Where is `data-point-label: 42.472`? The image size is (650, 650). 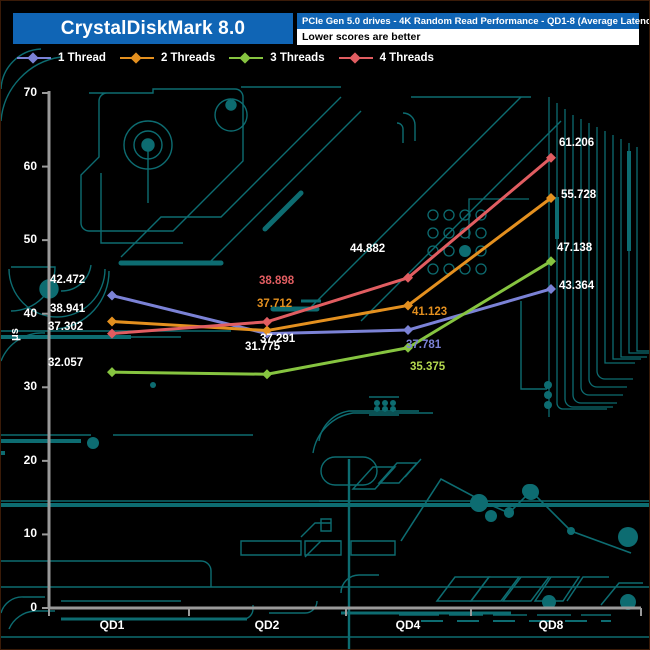 data-point-label: 42.472 is located at coordinates (68, 279).